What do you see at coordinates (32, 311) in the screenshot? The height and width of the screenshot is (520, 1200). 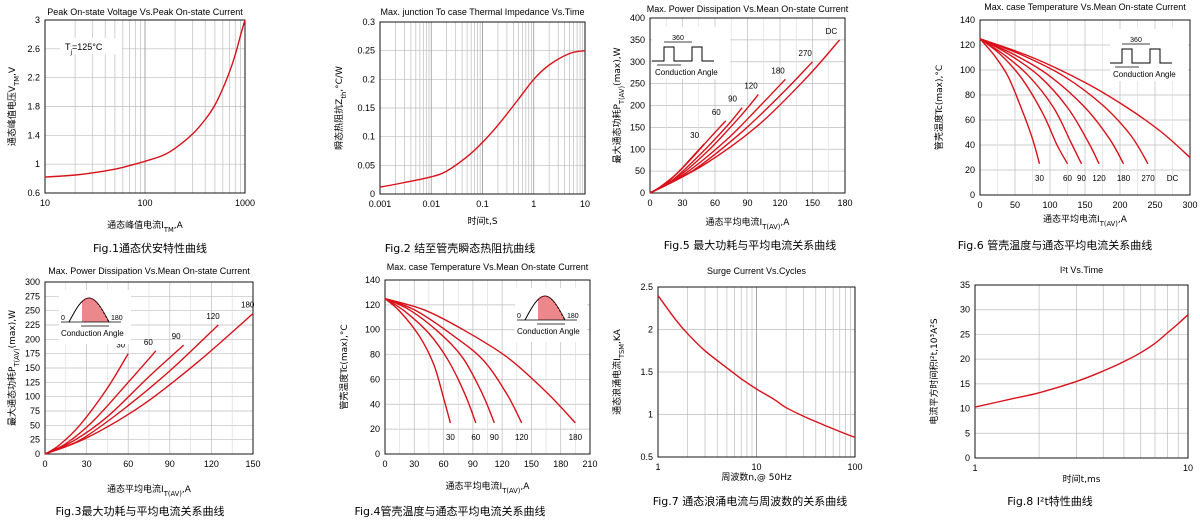 I see `y-tick-label: 250` at bounding box center [32, 311].